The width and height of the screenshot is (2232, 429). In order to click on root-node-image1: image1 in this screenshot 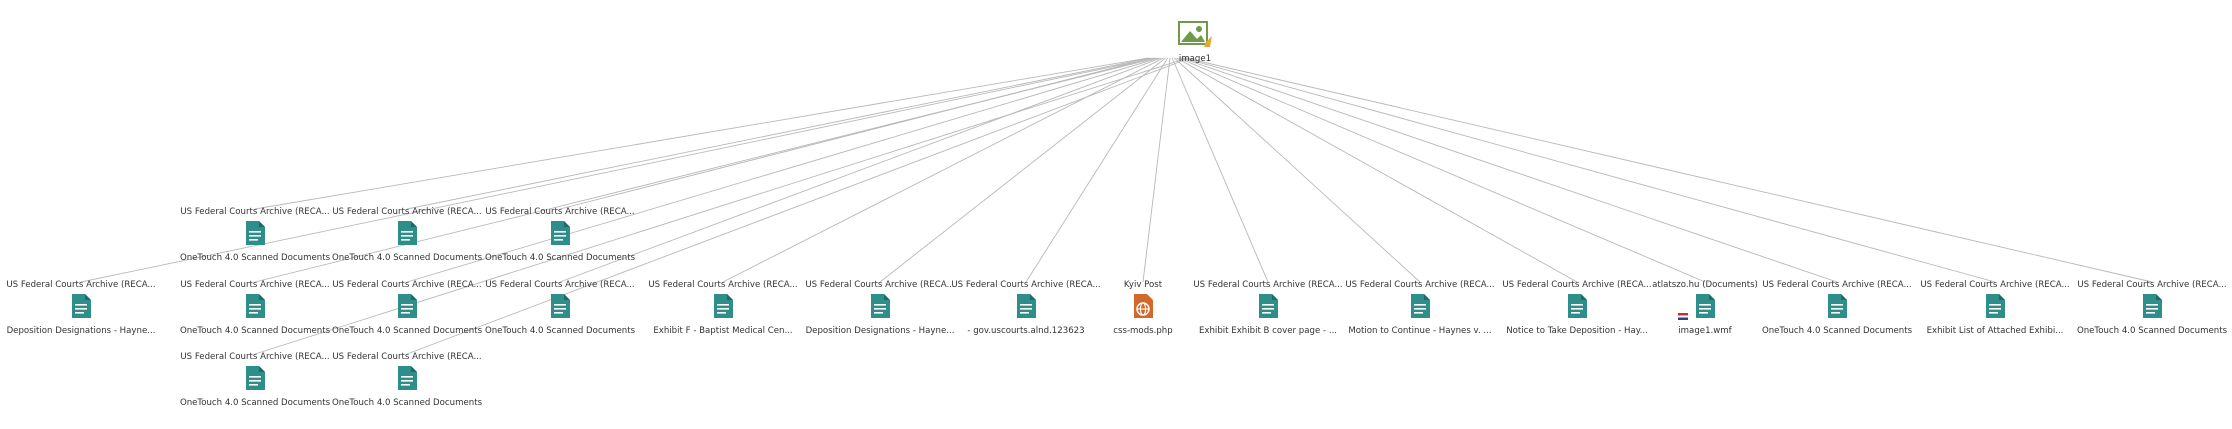, I will do `click(1195, 42)`.